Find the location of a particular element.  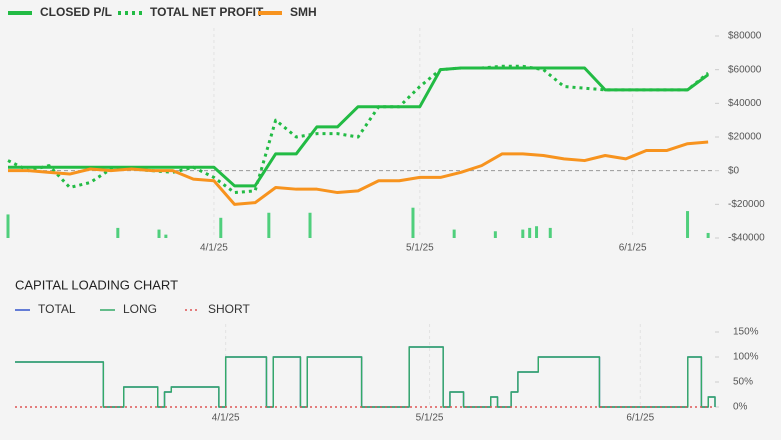

legend-label: TOTAL NET PROFIT is located at coordinates (207, 12).